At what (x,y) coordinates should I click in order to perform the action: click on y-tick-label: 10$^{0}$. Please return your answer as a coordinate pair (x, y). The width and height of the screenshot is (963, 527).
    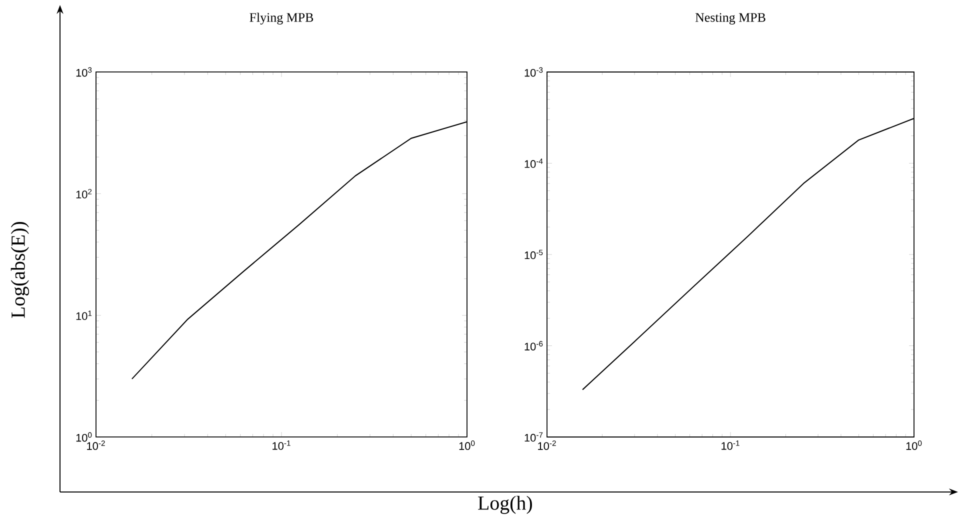
    Looking at the image, I should click on (84, 437).